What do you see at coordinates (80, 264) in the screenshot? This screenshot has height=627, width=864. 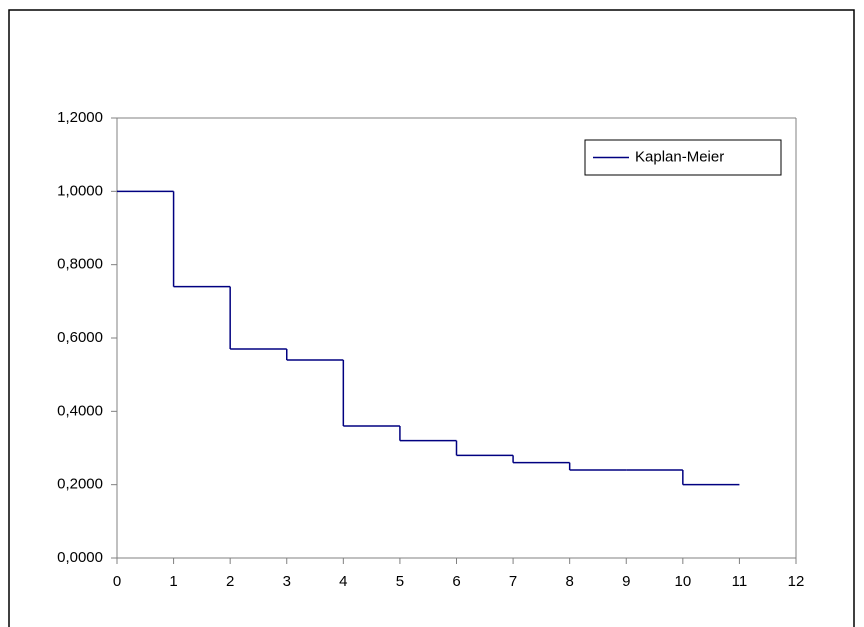 I see `y-tick-label: 0,8000` at bounding box center [80, 264].